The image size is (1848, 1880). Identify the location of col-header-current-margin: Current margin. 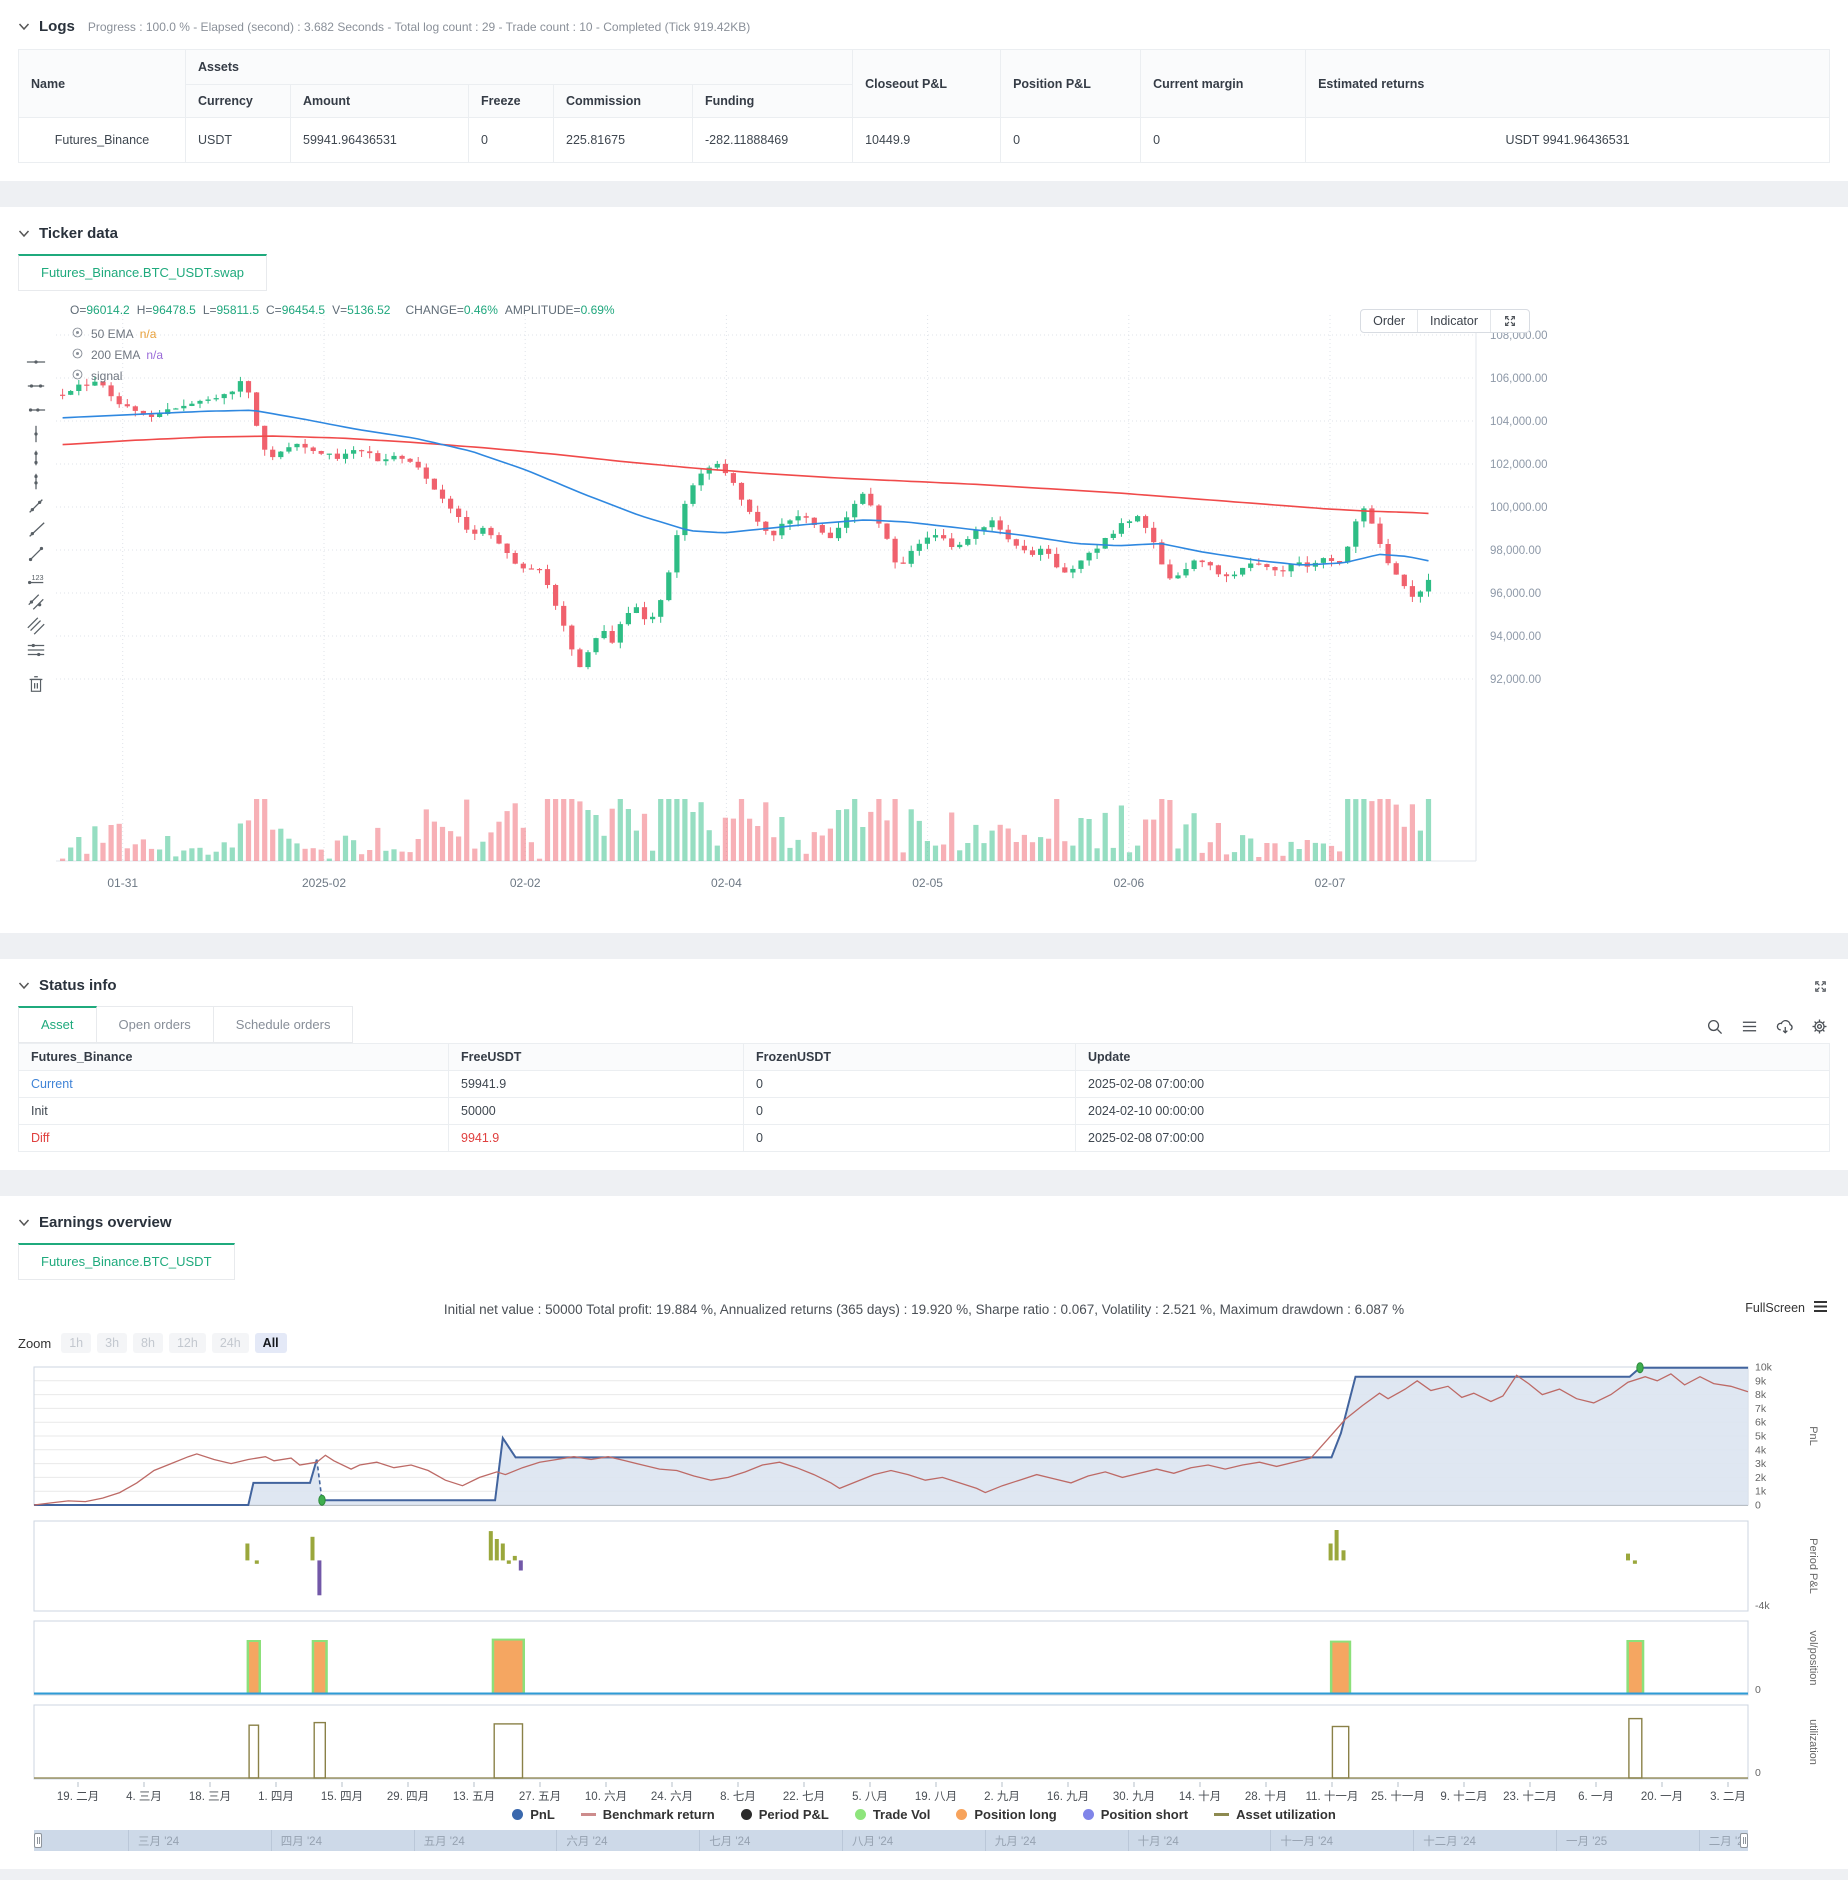
(1223, 83).